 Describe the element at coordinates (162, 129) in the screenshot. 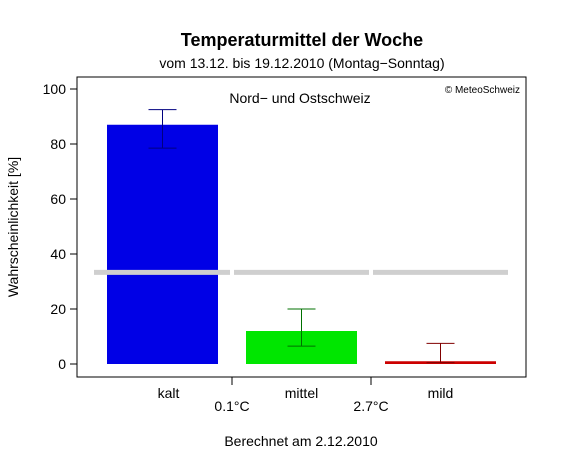

I see `error-bar-kalt` at that location.